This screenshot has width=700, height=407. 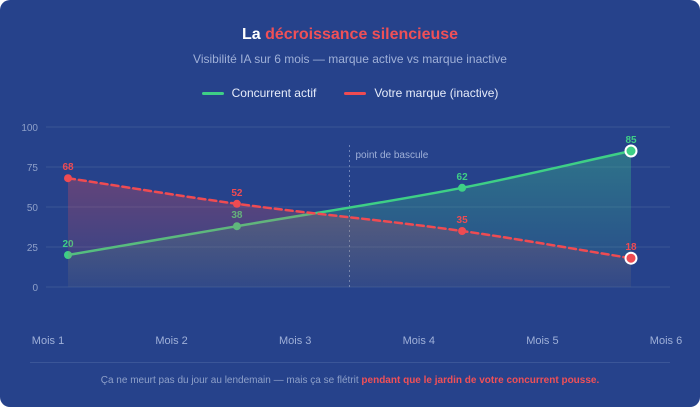 What do you see at coordinates (419, 341) in the screenshot?
I see `x-tick-label-4: Mois 4` at bounding box center [419, 341].